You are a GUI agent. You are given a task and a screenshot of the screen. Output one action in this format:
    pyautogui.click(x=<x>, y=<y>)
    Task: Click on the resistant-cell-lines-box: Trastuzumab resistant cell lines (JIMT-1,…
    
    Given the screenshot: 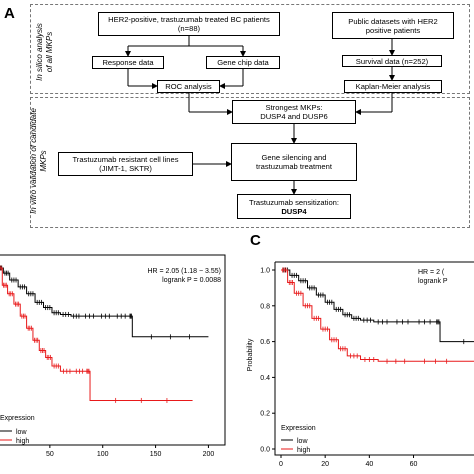 What is the action you would take?
    pyautogui.click(x=125, y=164)
    